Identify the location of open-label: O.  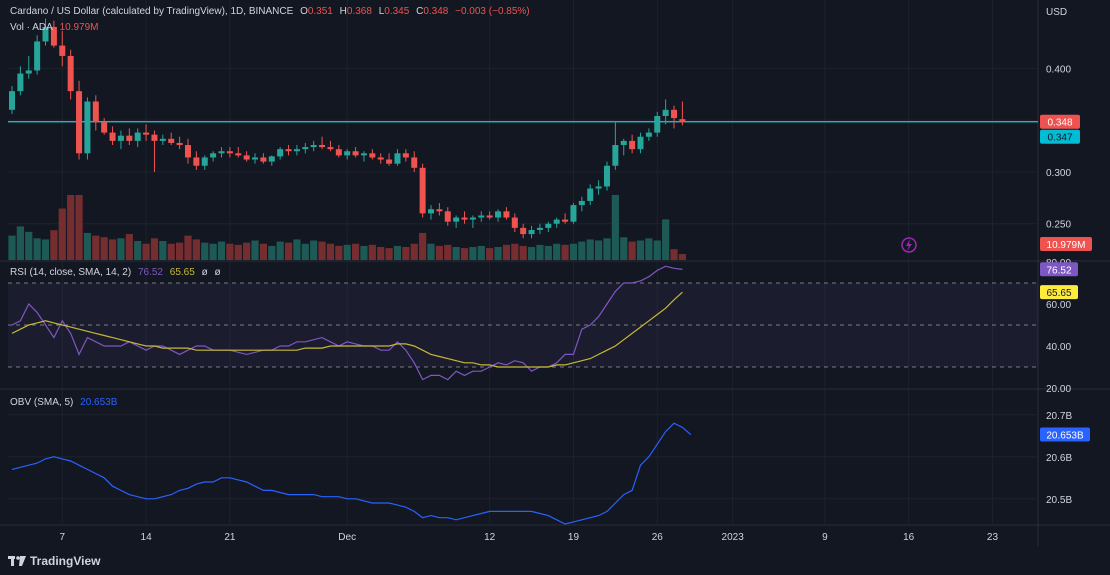
(304, 11).